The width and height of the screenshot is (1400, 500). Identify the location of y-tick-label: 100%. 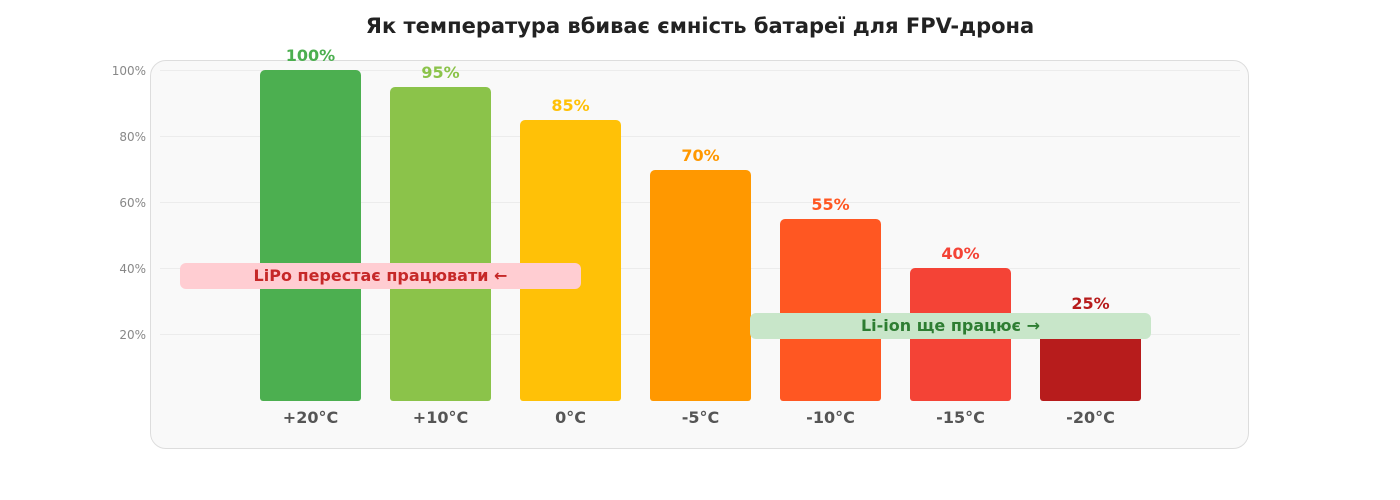
(128, 71).